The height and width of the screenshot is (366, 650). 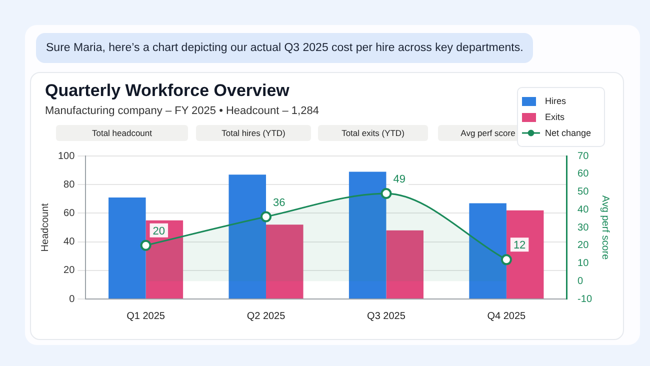 I want to click on data-label: 36, so click(x=279, y=202).